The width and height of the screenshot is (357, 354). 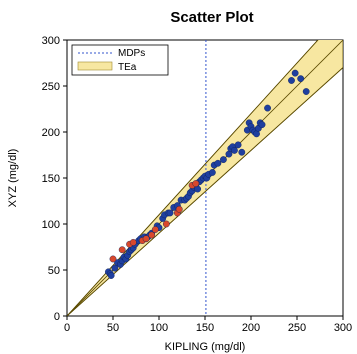 I want to click on y-tick-label: 100, so click(x=51, y=225).